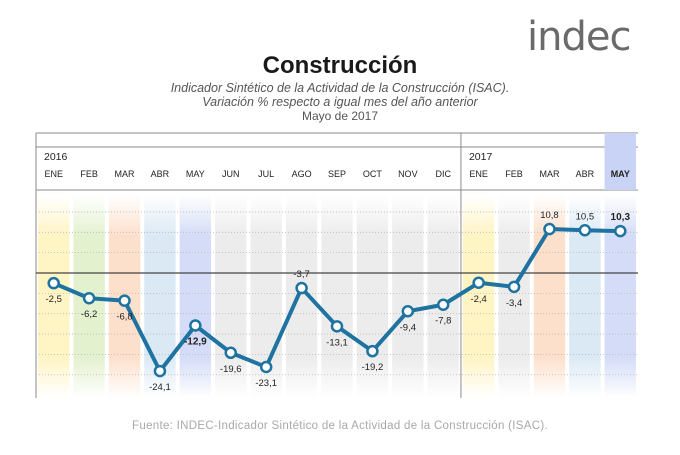 The height and width of the screenshot is (455, 680). I want to click on data-label: -19,2, so click(373, 367).